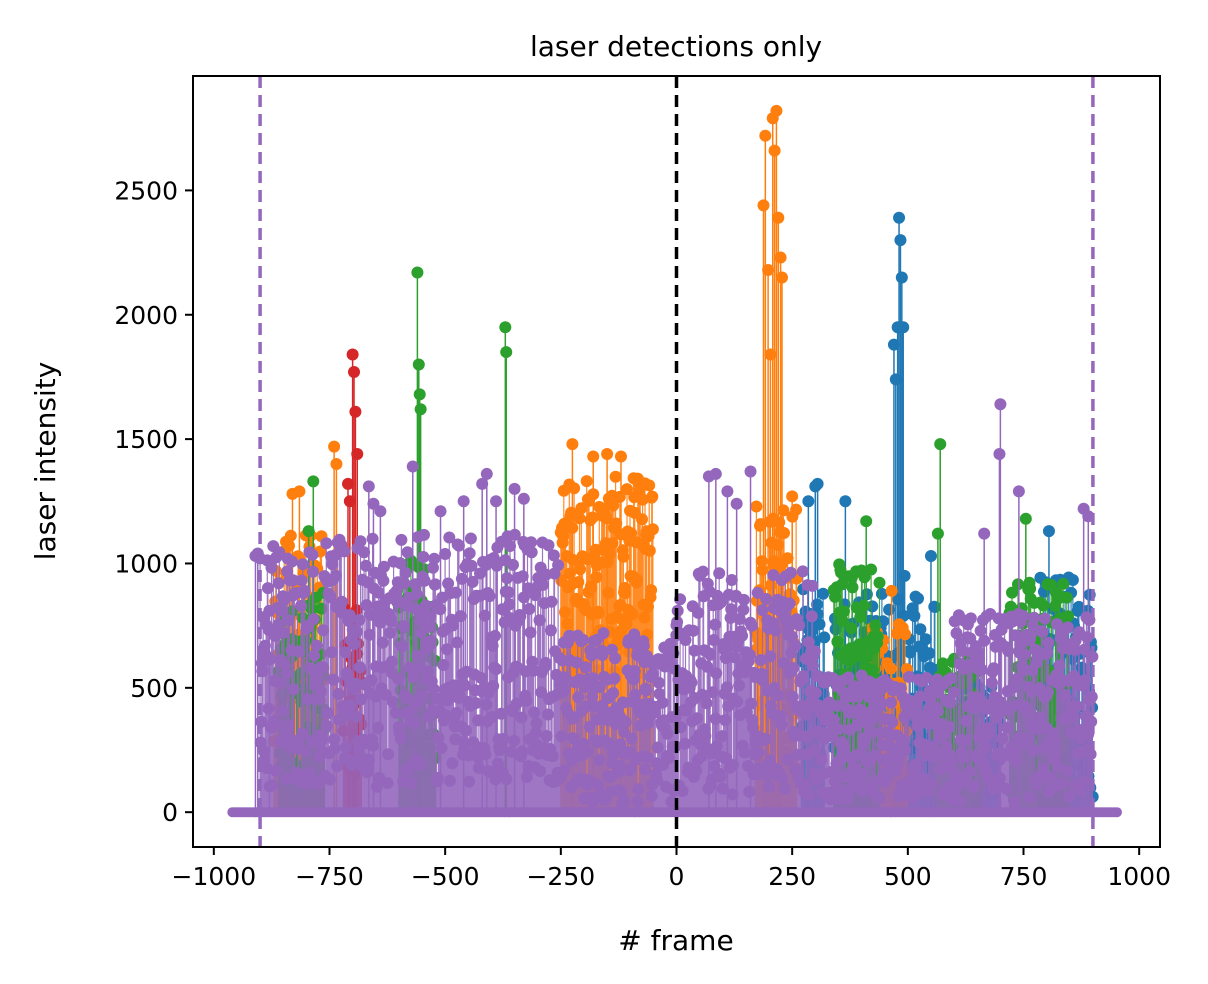 The image size is (1208, 984). Describe the element at coordinates (908, 876) in the screenshot. I see `x-tick-label: 500` at that location.